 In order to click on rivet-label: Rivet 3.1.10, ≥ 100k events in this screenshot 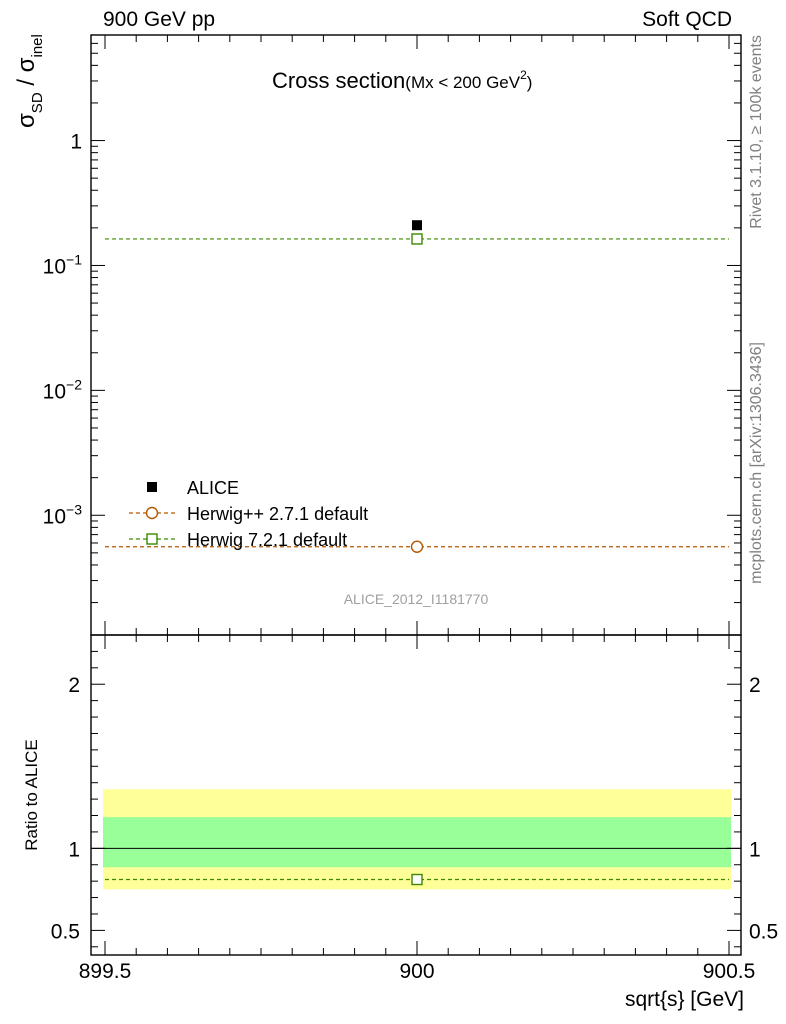, I will do `click(756, 132)`.